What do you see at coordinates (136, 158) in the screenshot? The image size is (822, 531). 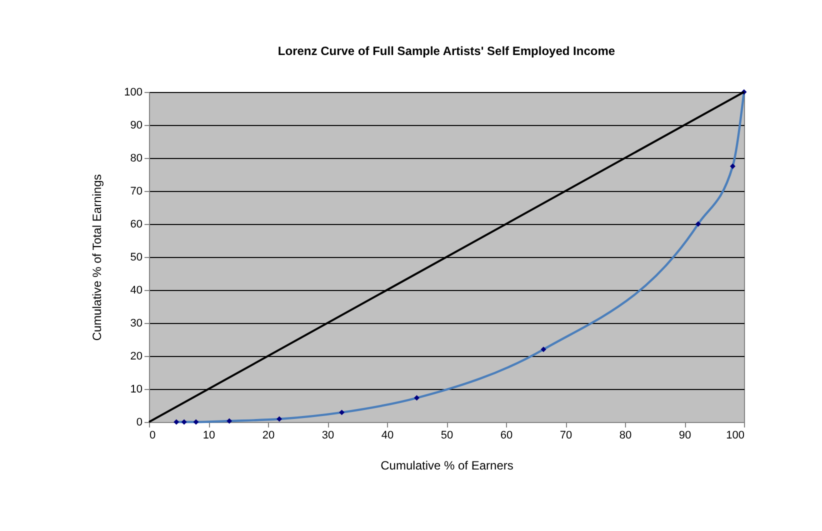 I see `y-tick-label: 80` at bounding box center [136, 158].